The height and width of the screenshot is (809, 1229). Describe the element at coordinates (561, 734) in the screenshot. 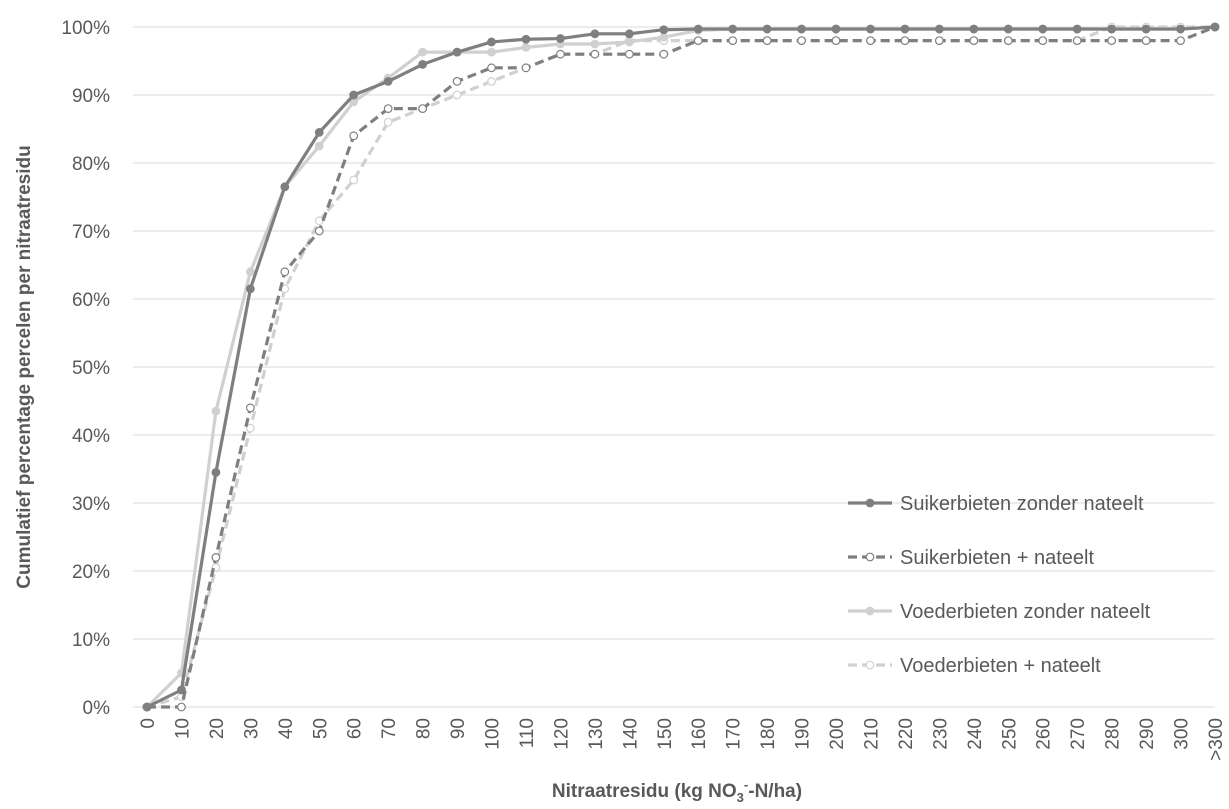

I see `x-tick-label: 120` at that location.